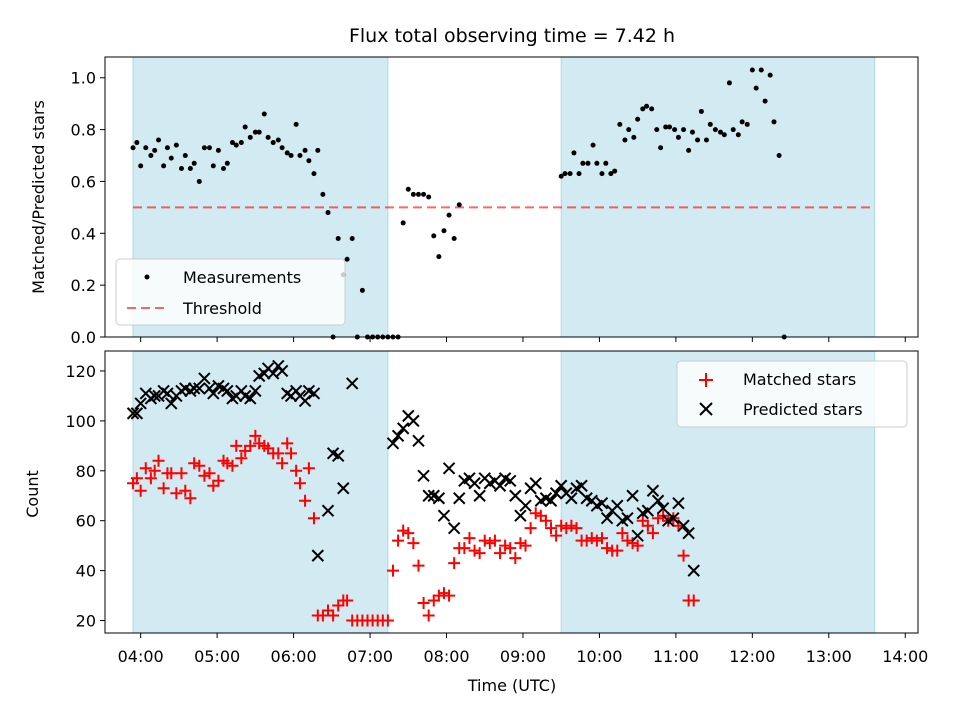 The height and width of the screenshot is (720, 960). What do you see at coordinates (86, 621) in the screenshot?
I see `y-tick-label: 20` at bounding box center [86, 621].